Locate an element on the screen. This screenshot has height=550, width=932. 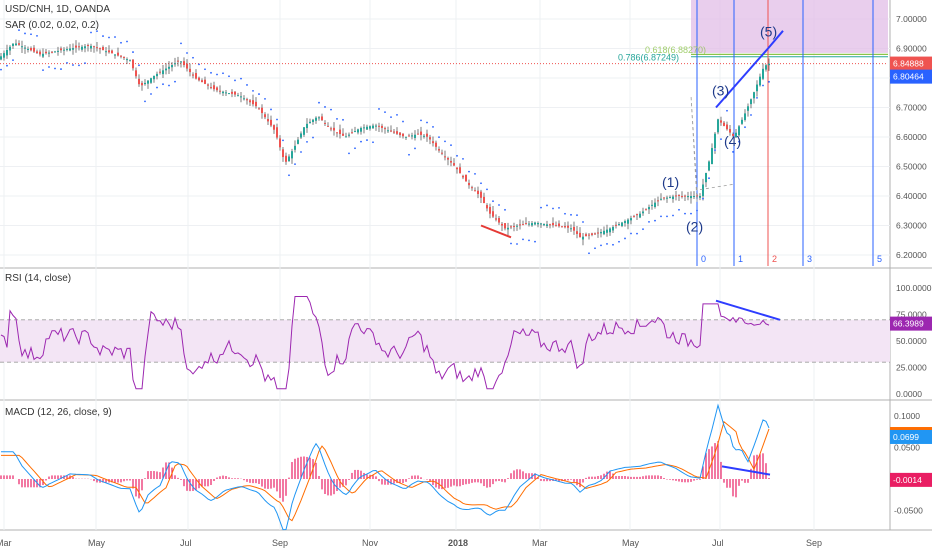
price-tick-label: 6.20000 is located at coordinates (911, 255).